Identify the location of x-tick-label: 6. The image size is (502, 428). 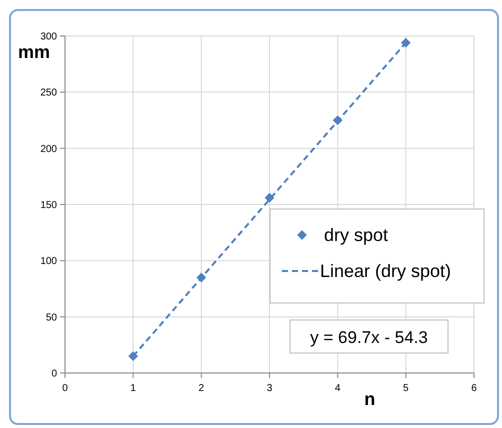
(474, 388).